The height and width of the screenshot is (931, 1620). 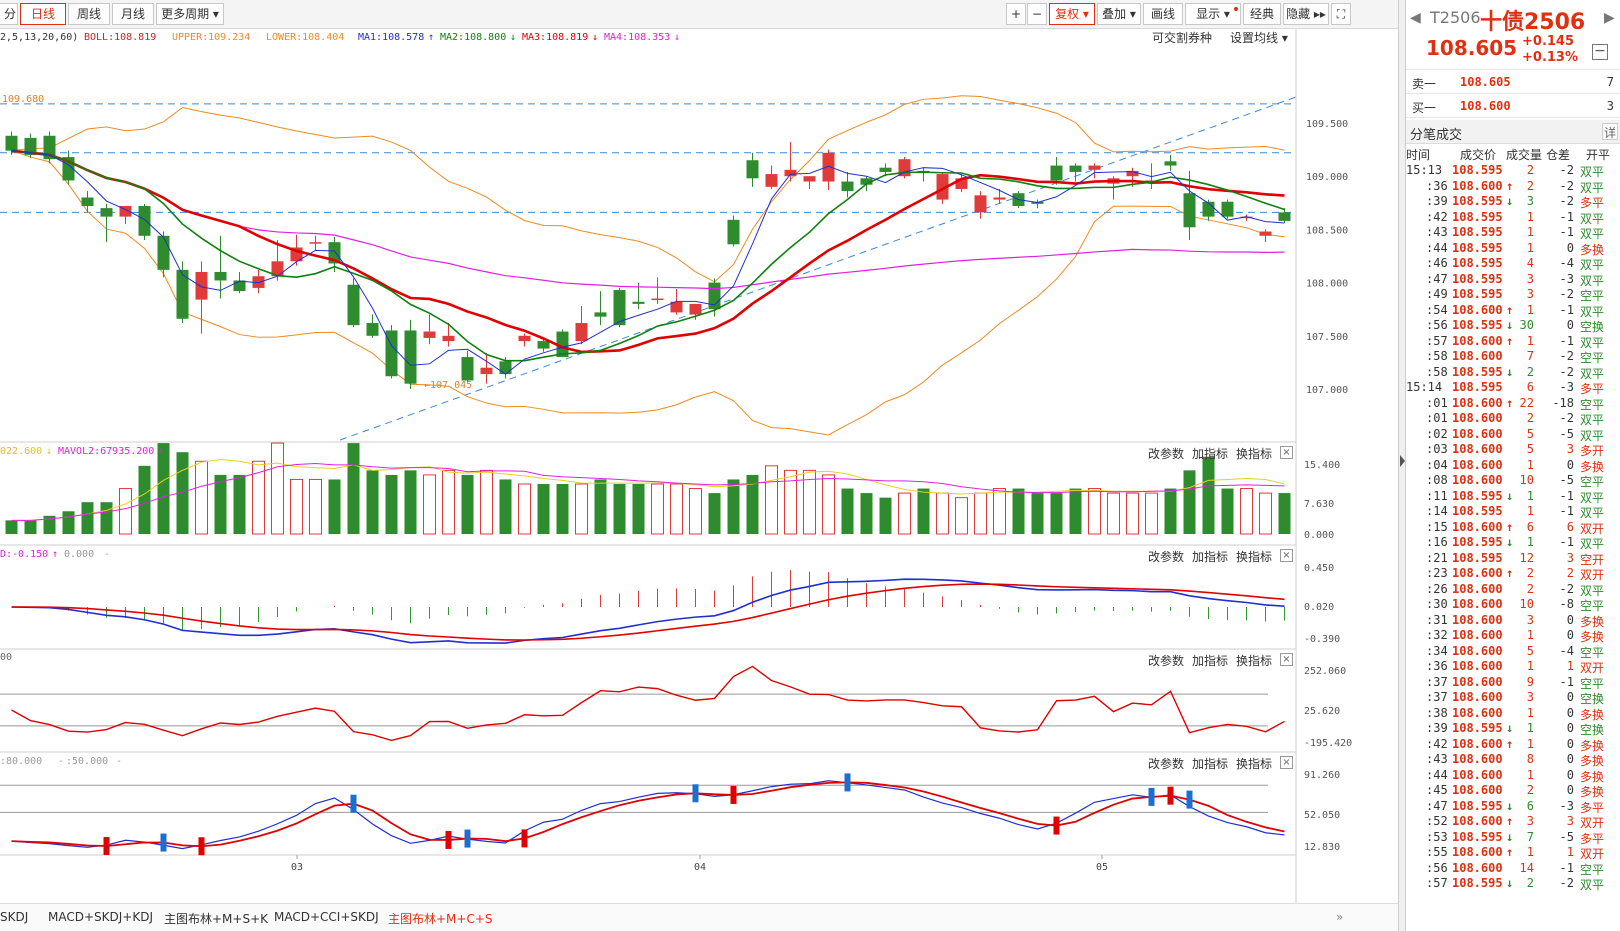 What do you see at coordinates (440, 919) in the screenshot?
I see `tab-boll-m-c-s: 主图布林+M+C+S` at bounding box center [440, 919].